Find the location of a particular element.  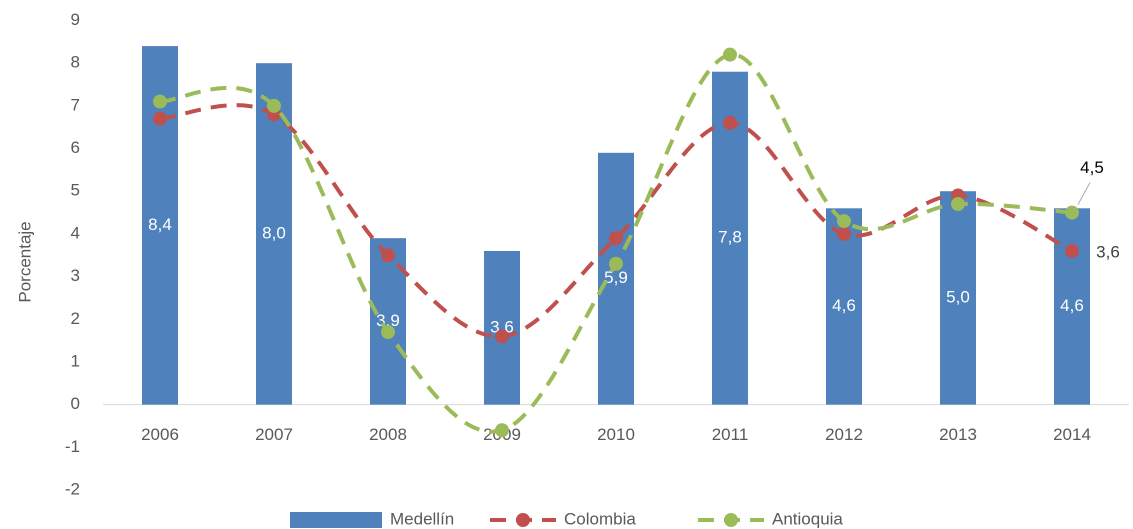

legend-label: Medellín is located at coordinates (422, 518).